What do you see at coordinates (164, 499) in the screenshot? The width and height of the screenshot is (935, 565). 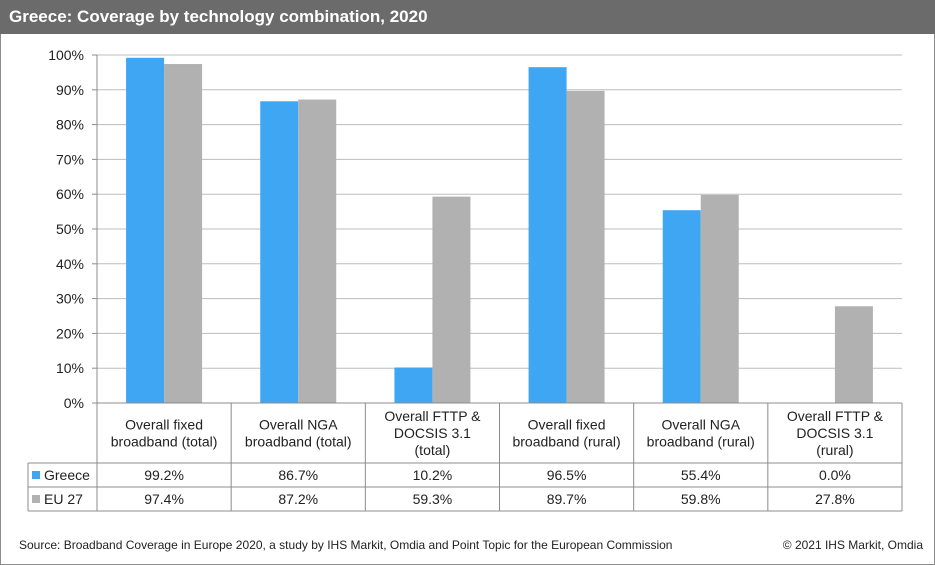 I see `data-label: 97.4%` at bounding box center [164, 499].